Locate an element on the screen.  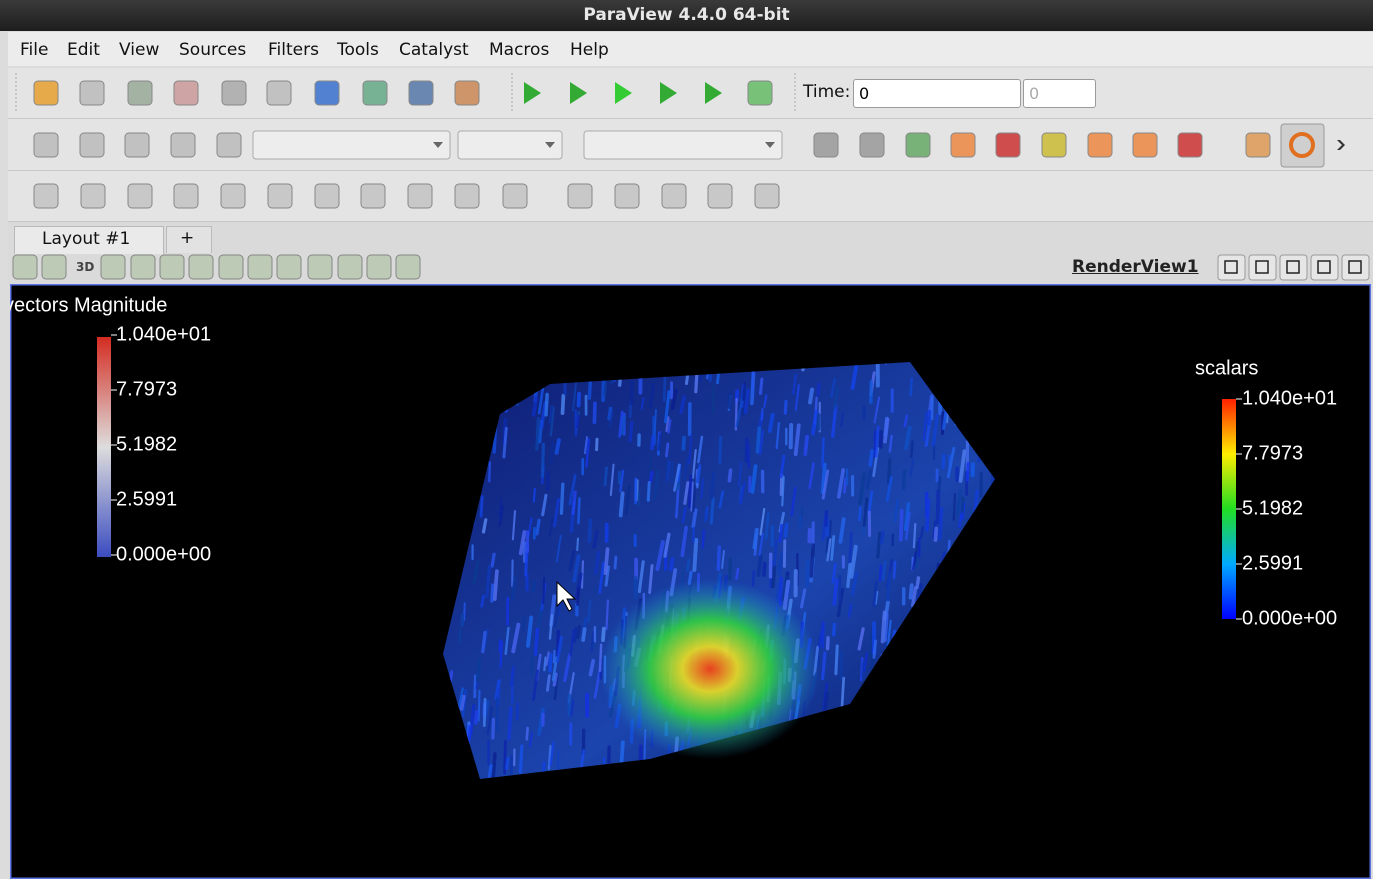
menu-item: File is located at coordinates (34, 50).